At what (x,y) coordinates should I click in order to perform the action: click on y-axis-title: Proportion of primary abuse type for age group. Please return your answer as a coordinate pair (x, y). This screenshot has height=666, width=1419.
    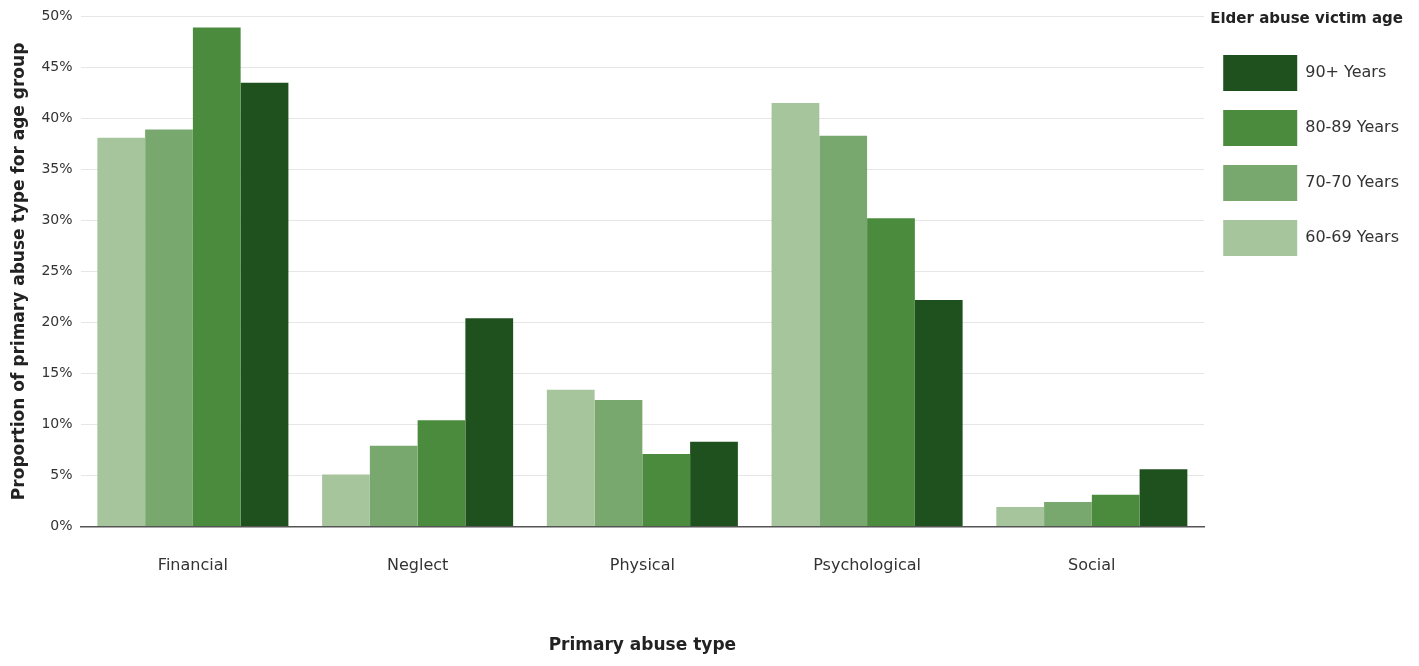
    Looking at the image, I should click on (17, 271).